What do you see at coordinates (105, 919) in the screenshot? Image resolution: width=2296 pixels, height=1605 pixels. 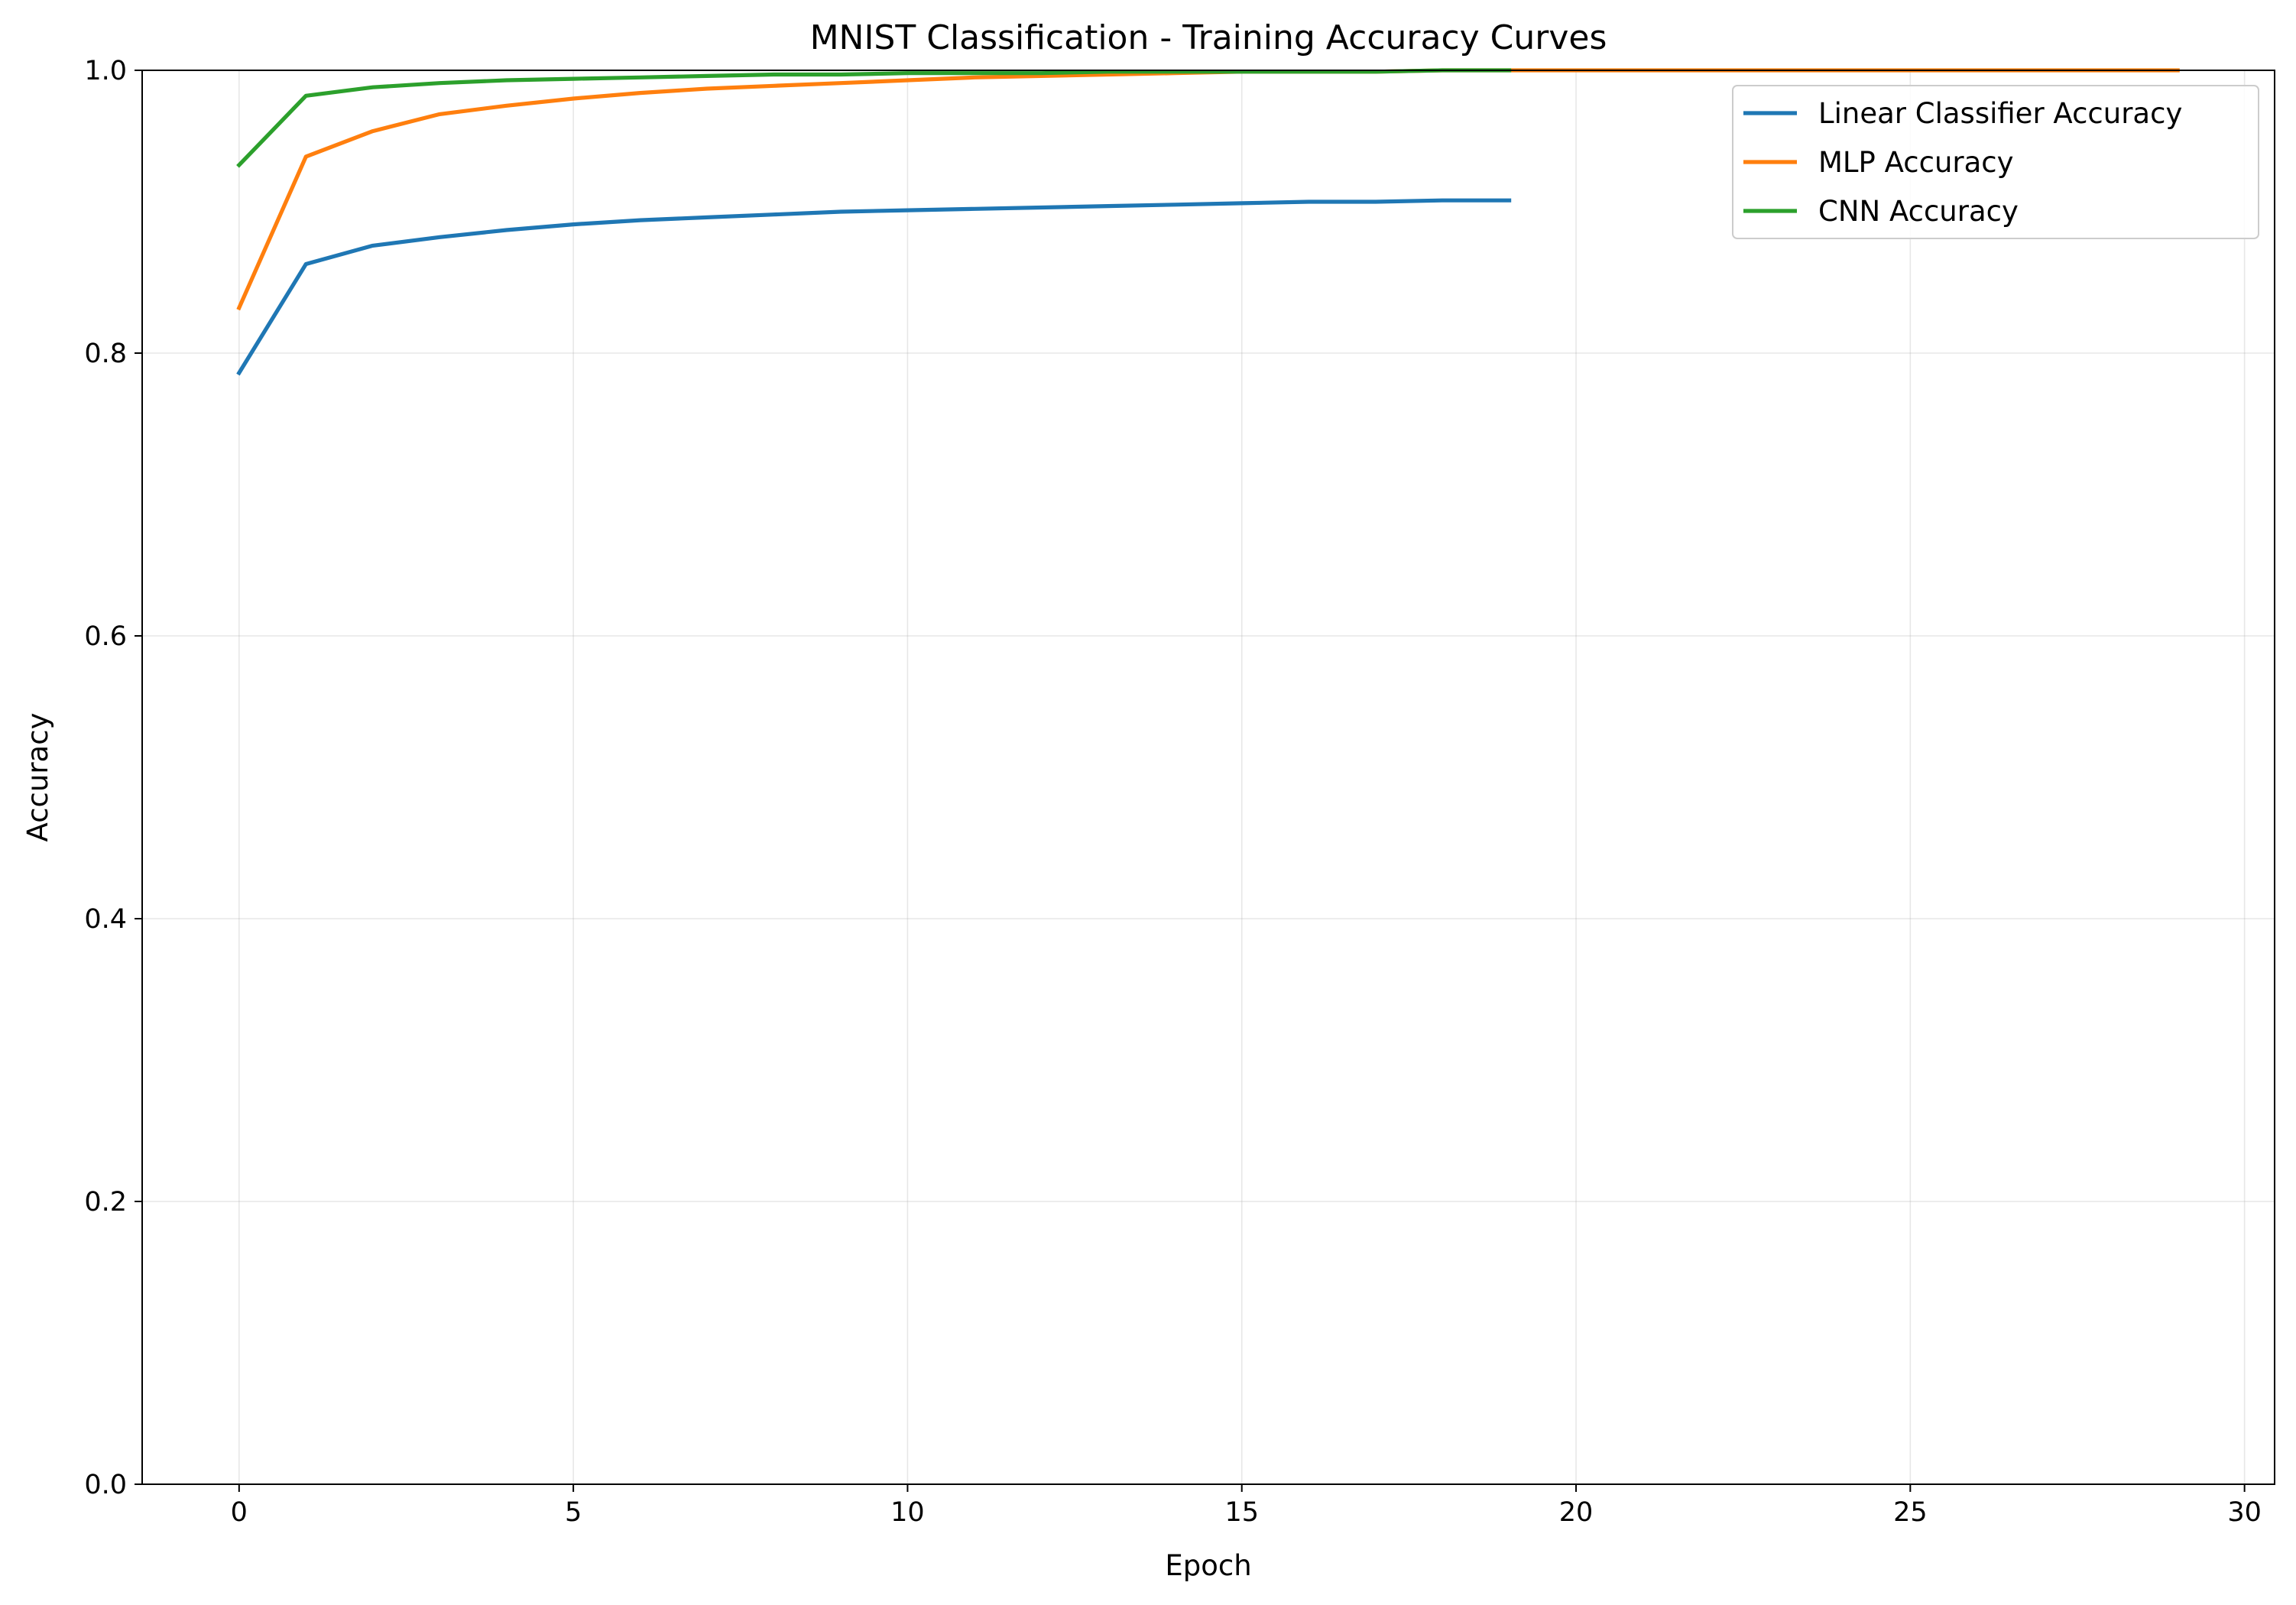 I see `y-tick-label: 0.4` at bounding box center [105, 919].